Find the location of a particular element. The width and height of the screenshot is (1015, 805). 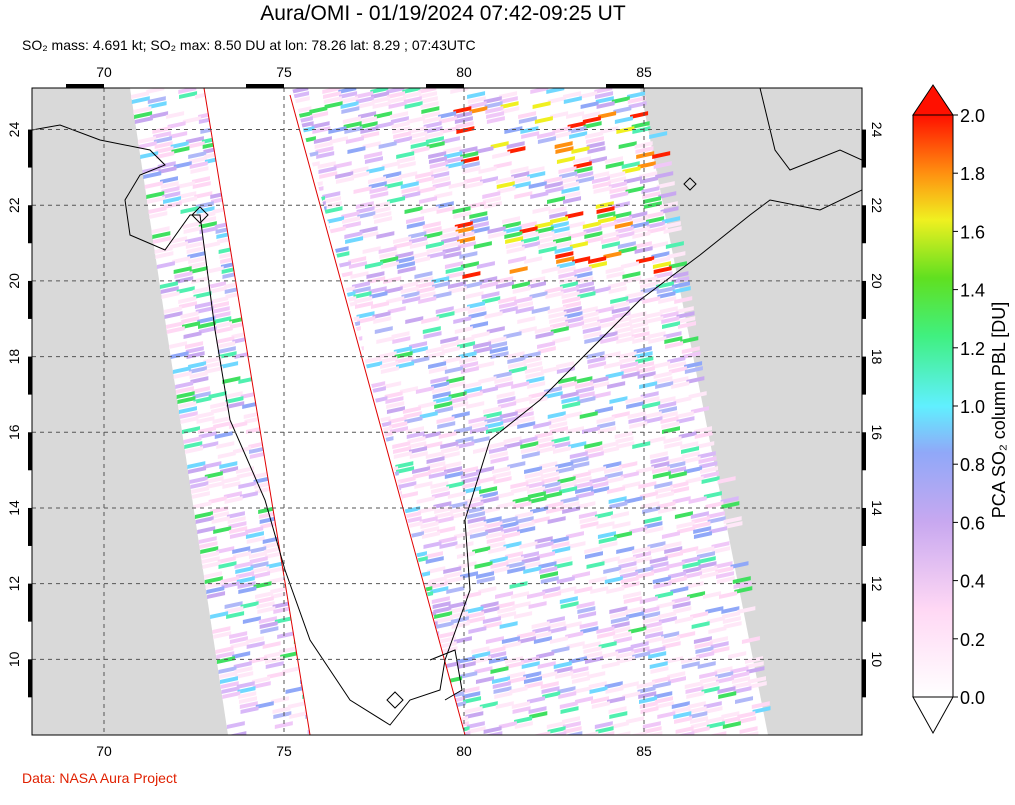

lat-label: 10 is located at coordinates (877, 660).